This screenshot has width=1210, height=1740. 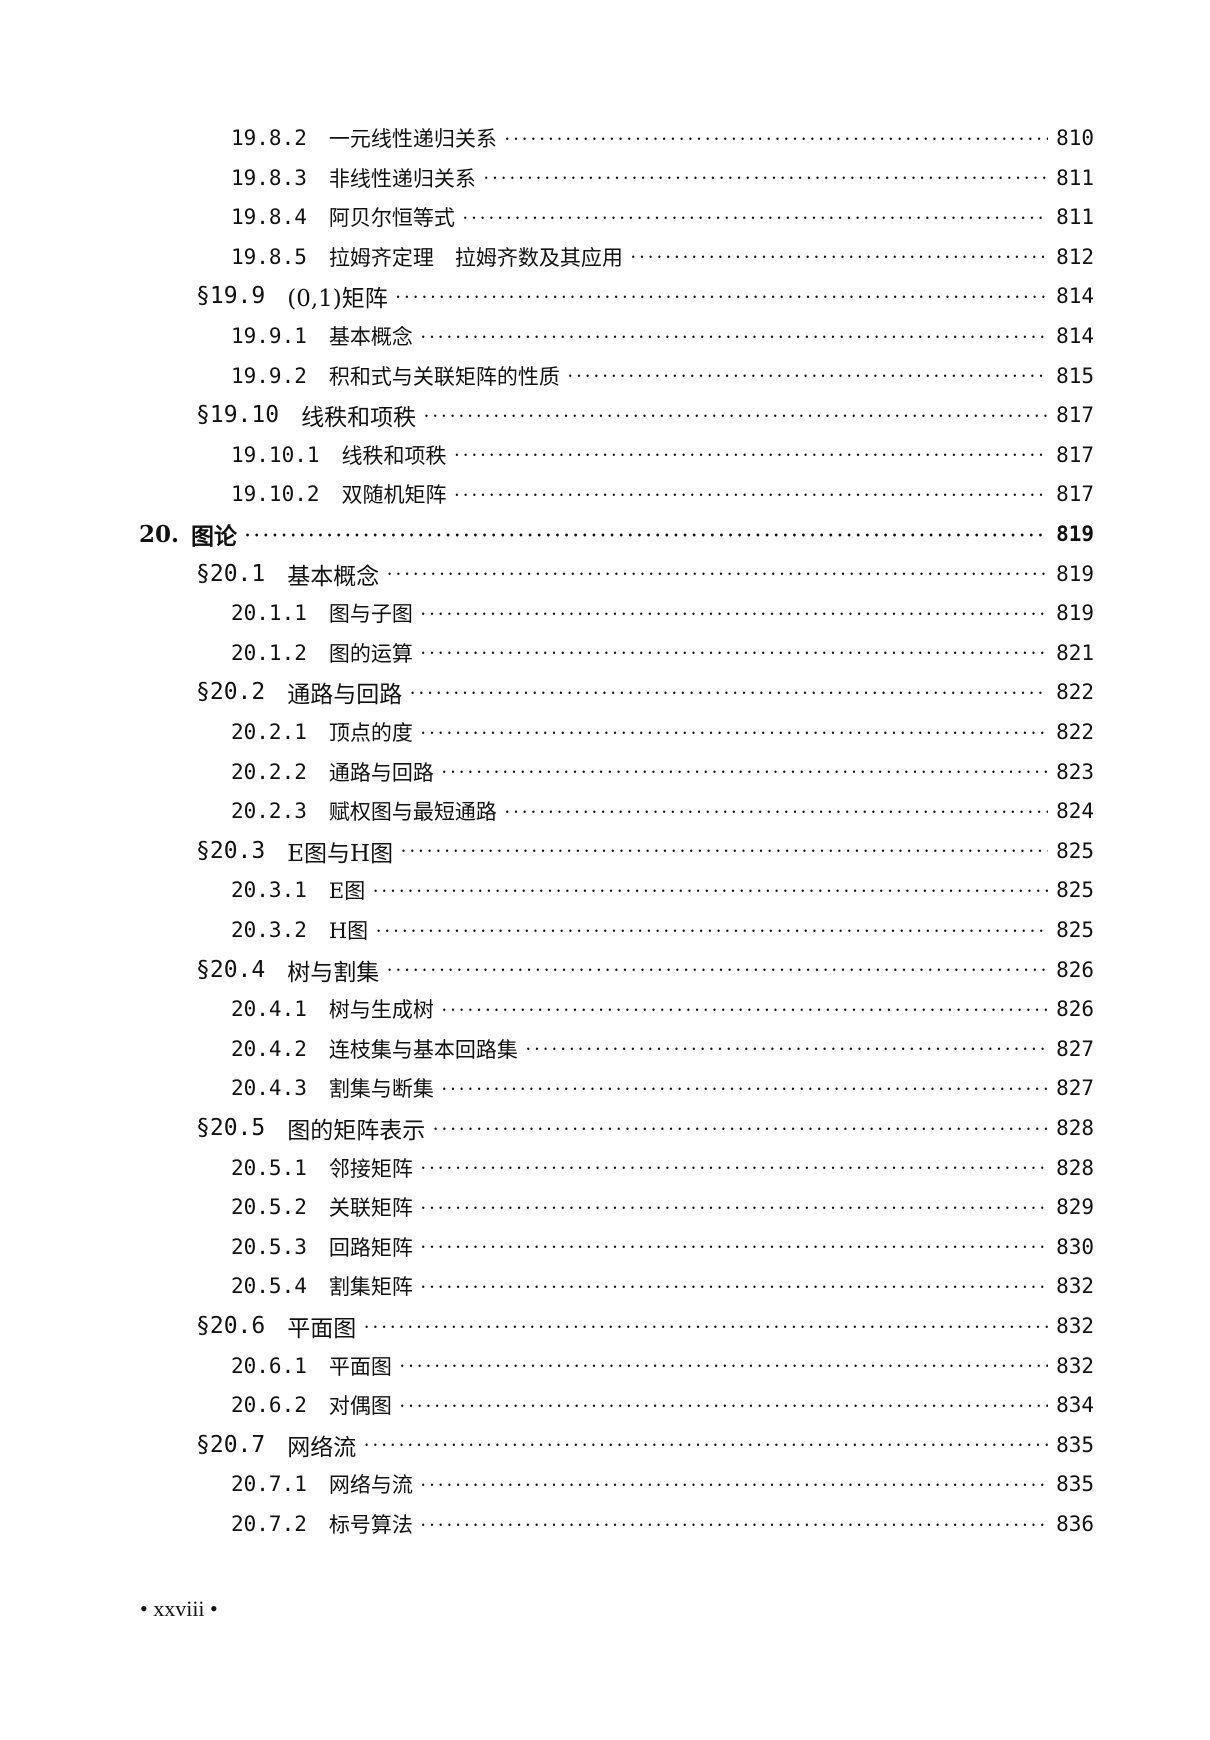 What do you see at coordinates (231, 969) in the screenshot?
I see `entry-number: §20.4` at bounding box center [231, 969].